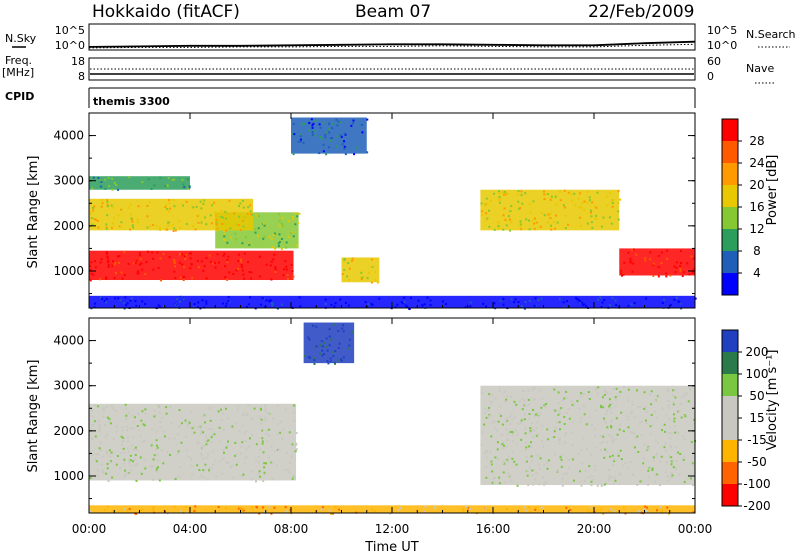  Describe the element at coordinates (171, 214) in the screenshot. I see `scatter-region` at that location.